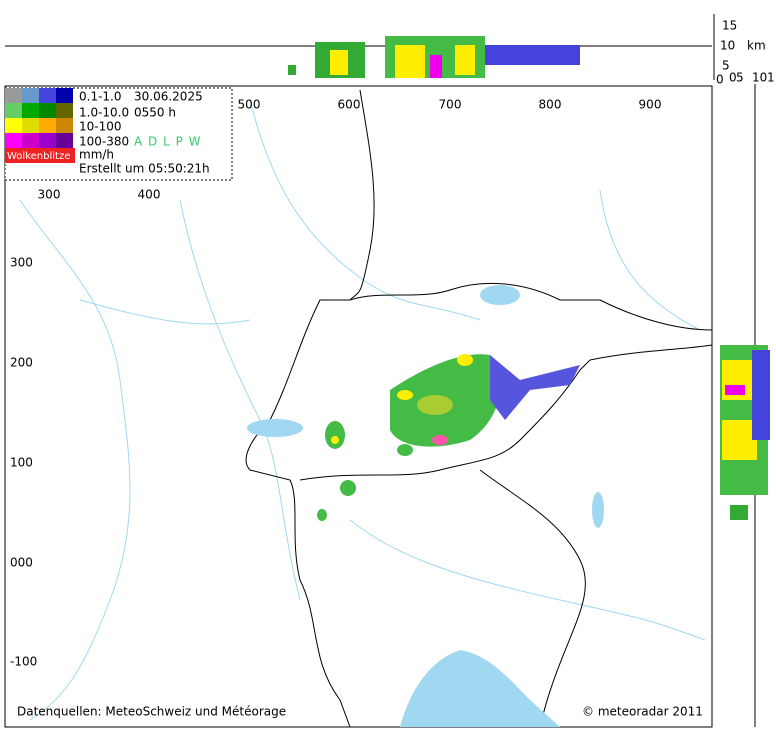 This screenshot has width=776, height=732. I want to click on y-tick-label: 300, so click(21, 263).